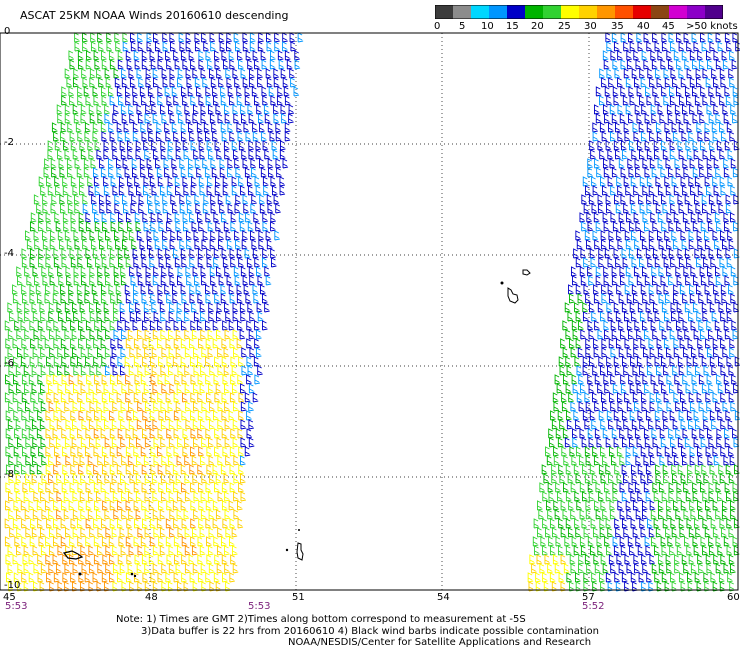  What do you see at coordinates (537, 26) in the screenshot?
I see `cb-label: 20` at bounding box center [537, 26].